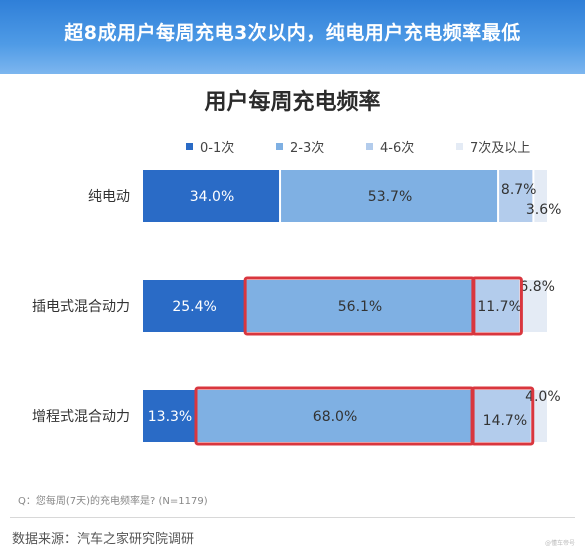 The width and height of the screenshot is (585, 553). I want to click on legend-item: 2-3次, so click(321, 146).